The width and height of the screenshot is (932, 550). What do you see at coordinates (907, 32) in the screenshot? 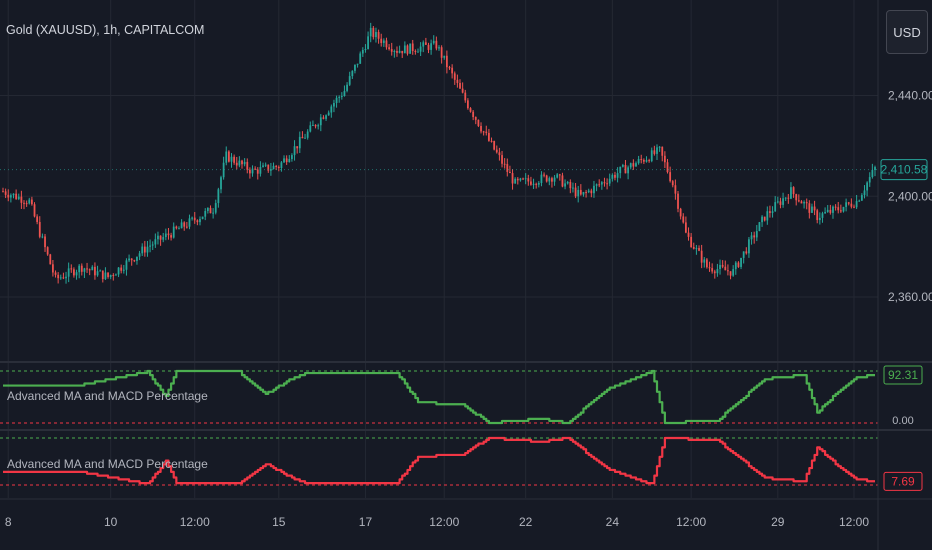
I see `currency-button: USD` at bounding box center [907, 32].